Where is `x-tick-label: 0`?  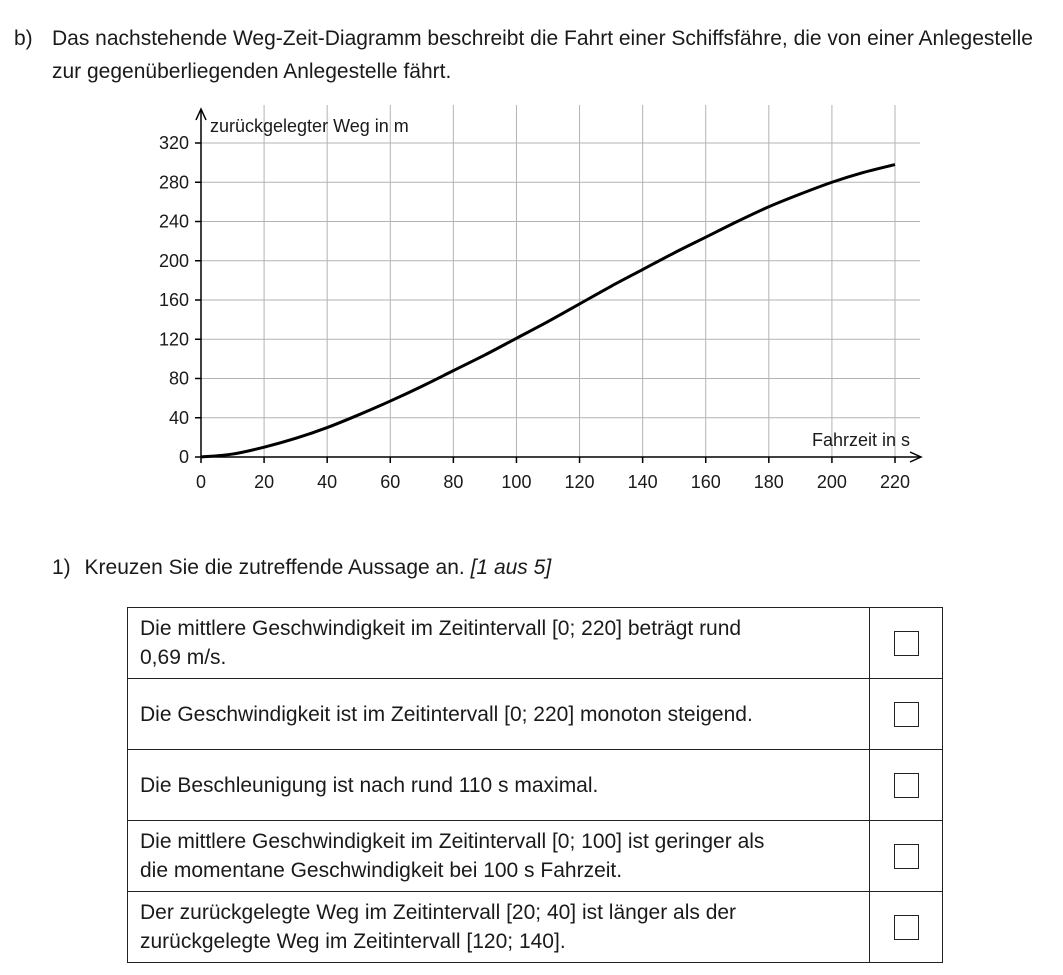 x-tick-label: 0 is located at coordinates (201, 482).